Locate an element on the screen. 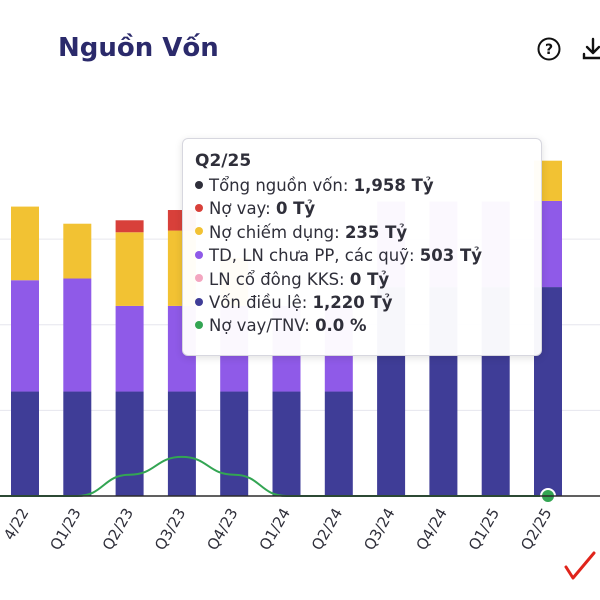  x-tick-label: Q3/23 is located at coordinates (170, 529).